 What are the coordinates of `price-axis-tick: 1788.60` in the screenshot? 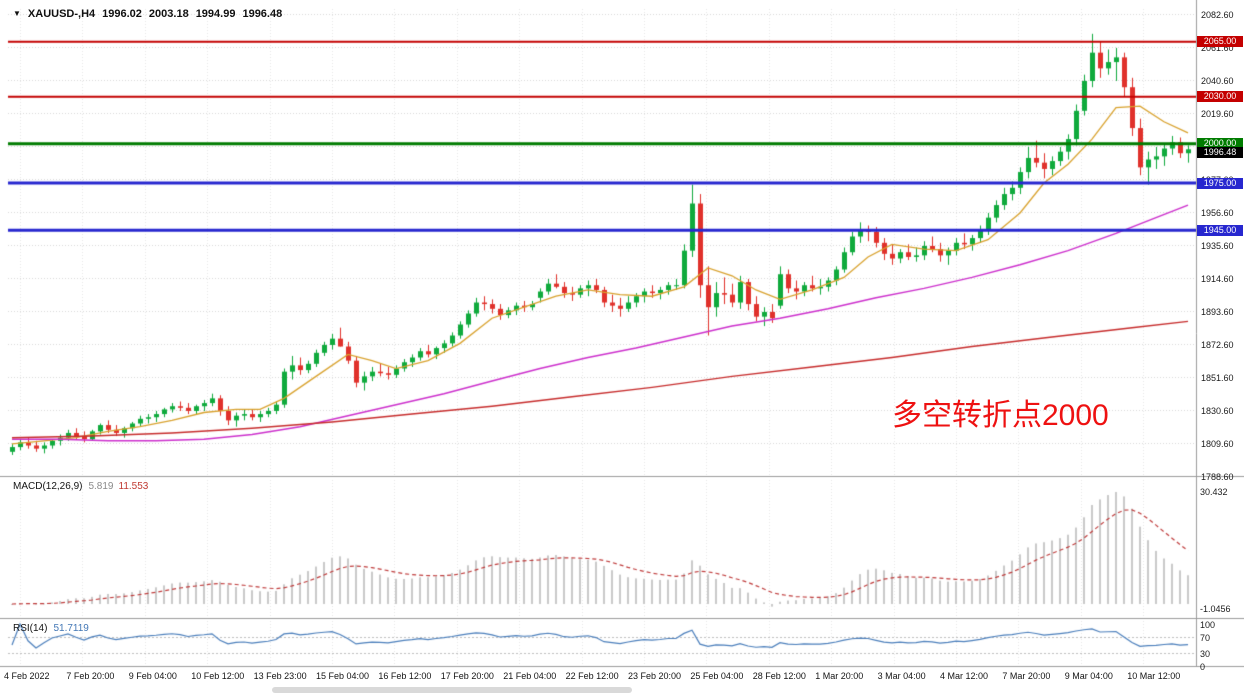 It's located at (1217, 476).